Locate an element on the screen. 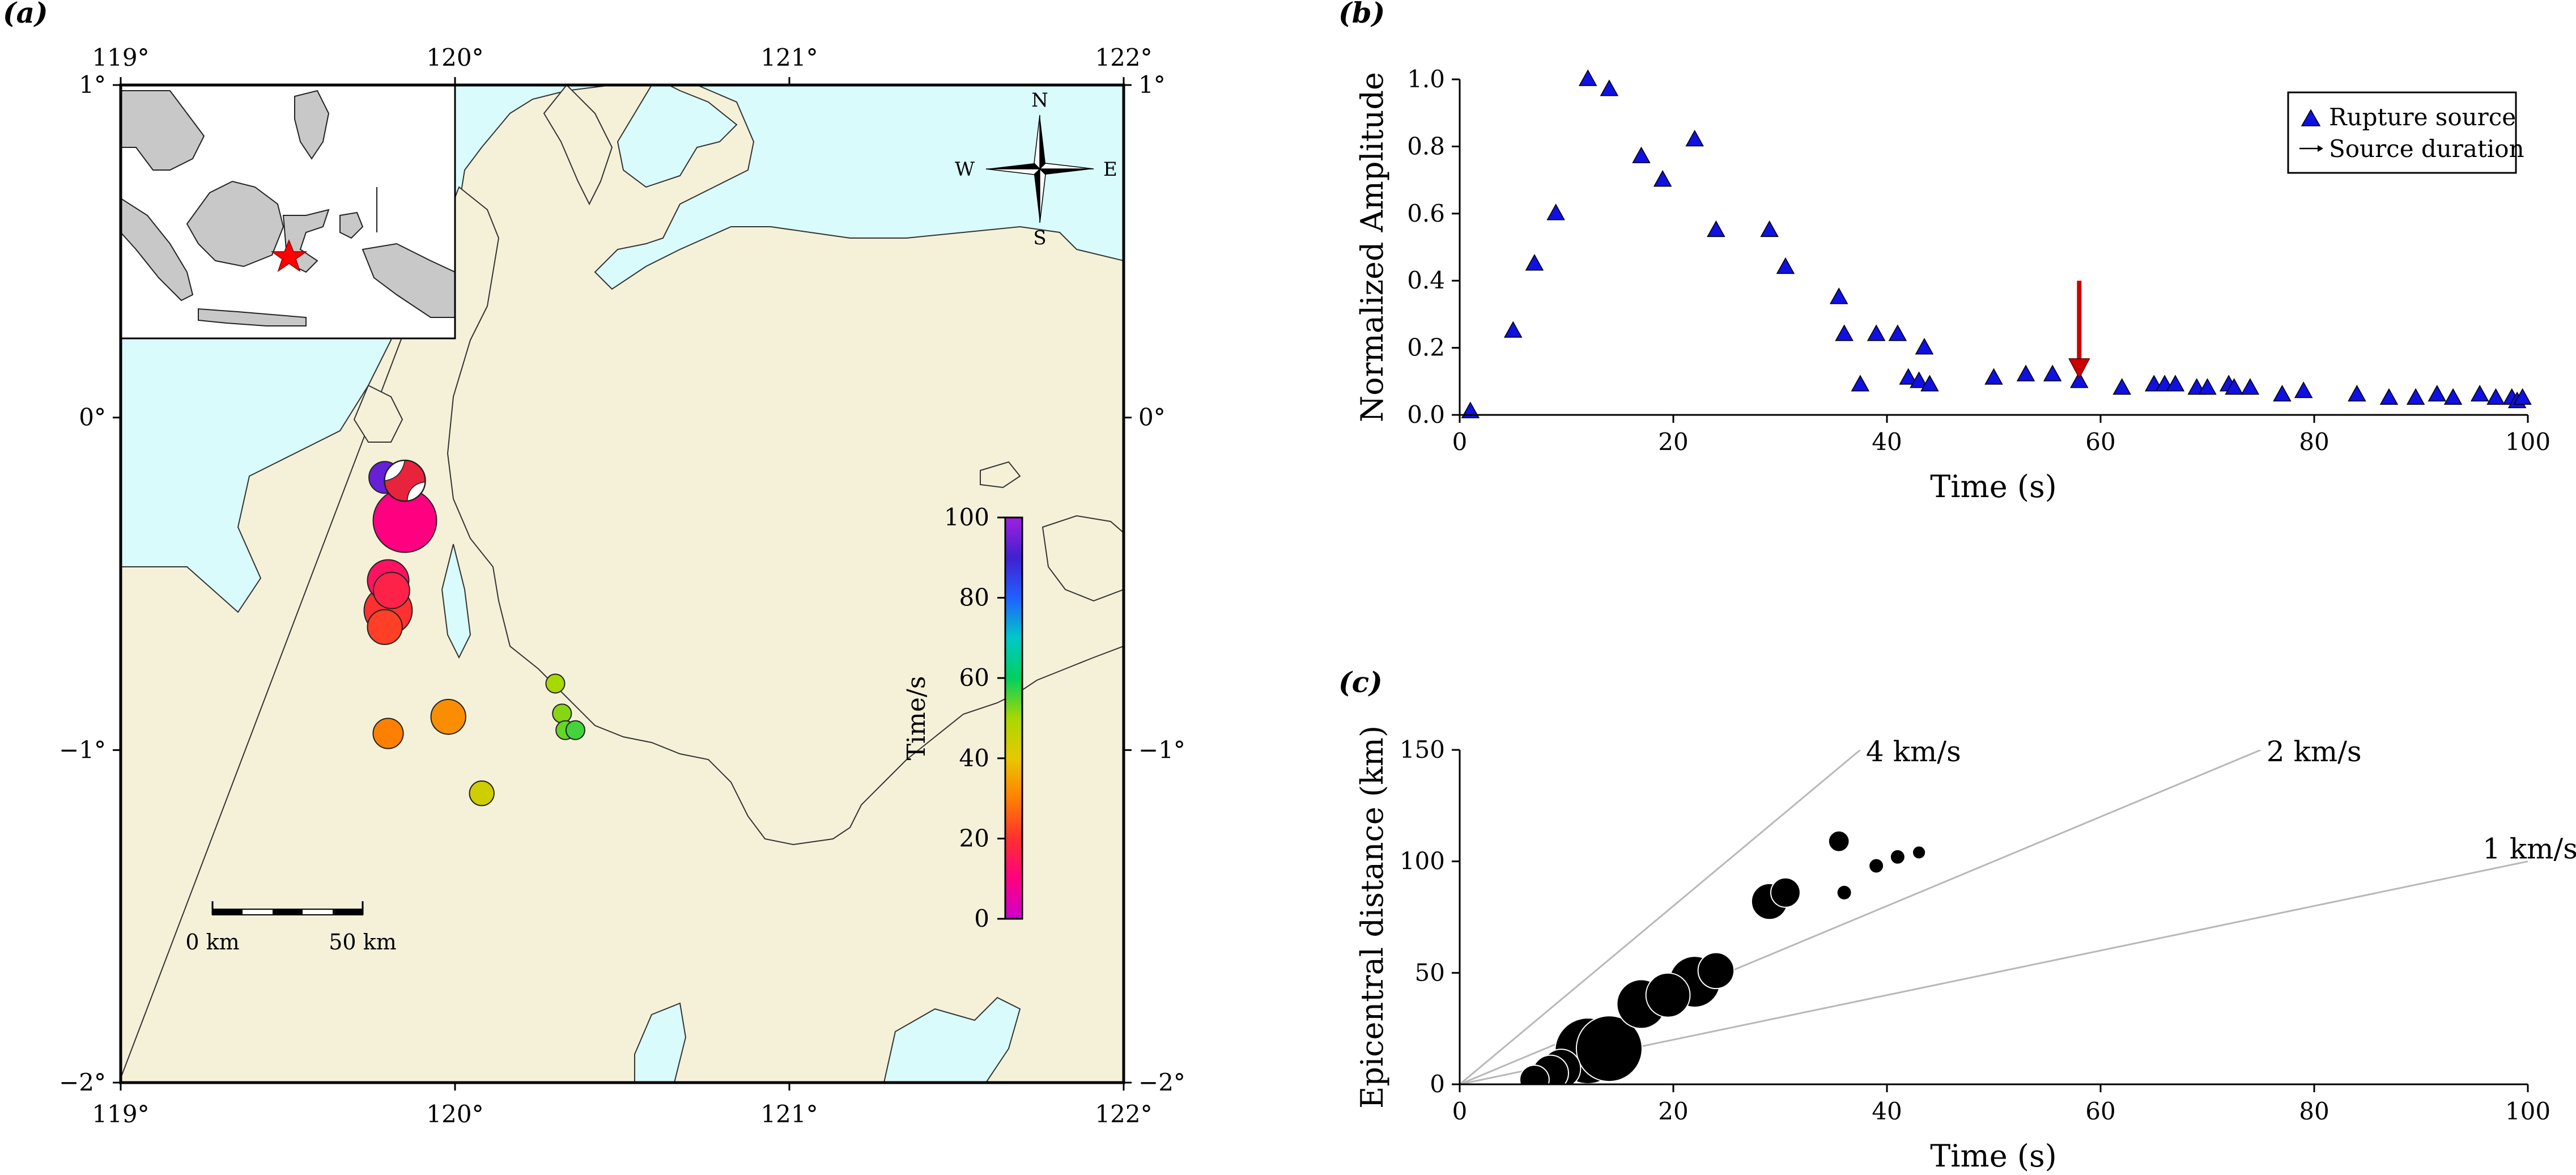 This screenshot has height=1175, width=2576. legend-source-duration: Source duration is located at coordinates (2426, 149).